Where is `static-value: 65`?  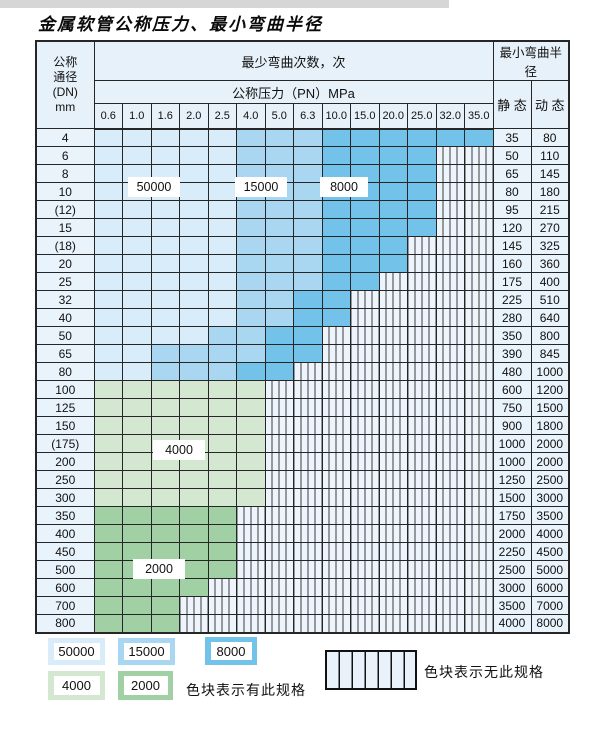 static-value: 65 is located at coordinates (512, 173).